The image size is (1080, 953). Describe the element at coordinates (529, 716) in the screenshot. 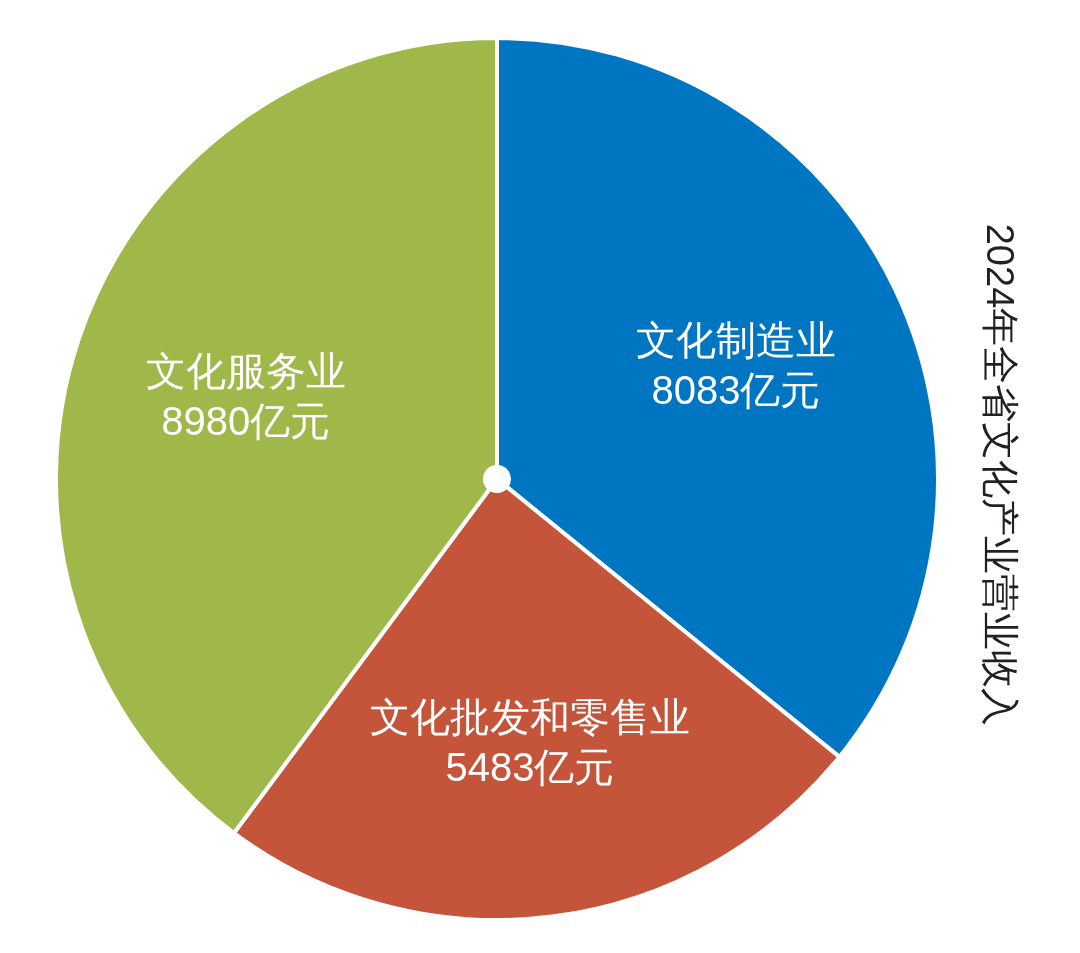

I see `slice-label: 文化批发和零售业` at that location.